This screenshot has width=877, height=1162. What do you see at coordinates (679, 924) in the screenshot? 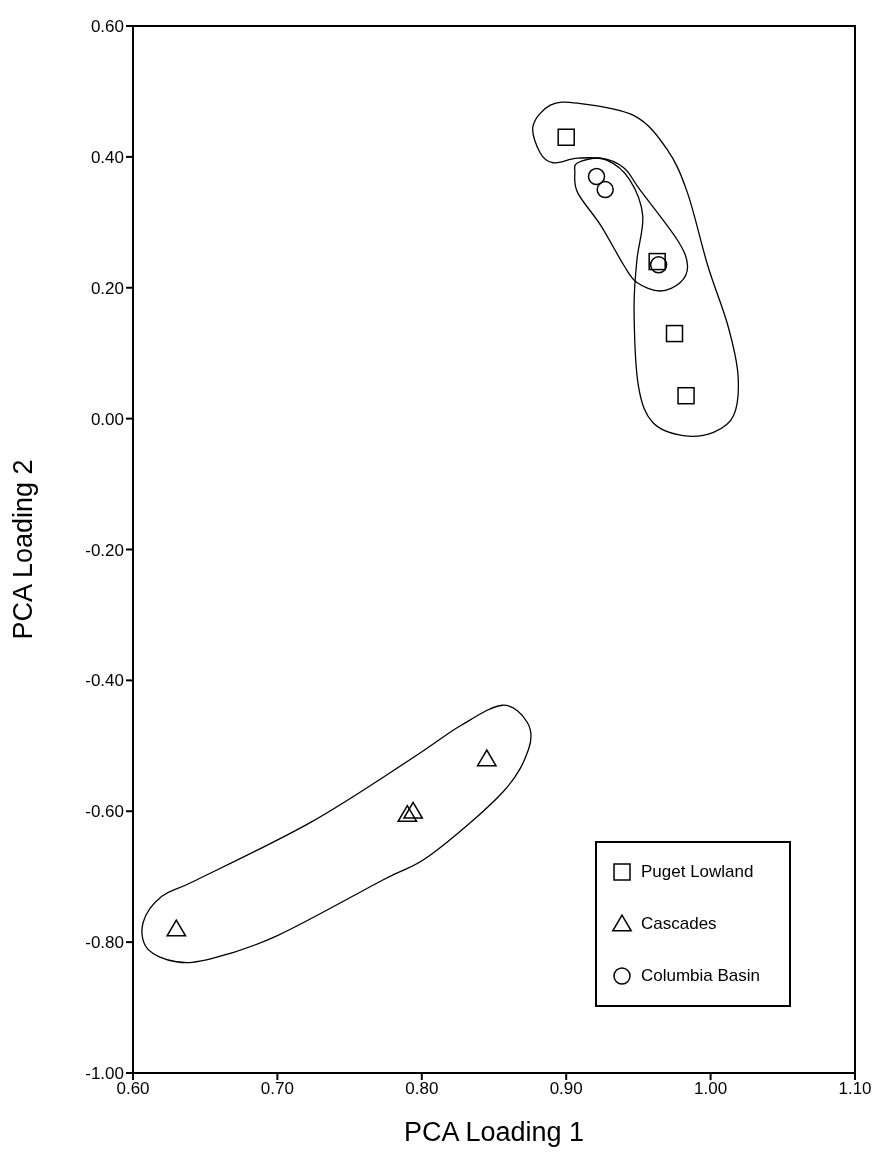
I see `legend-label: Cascades` at bounding box center [679, 924].